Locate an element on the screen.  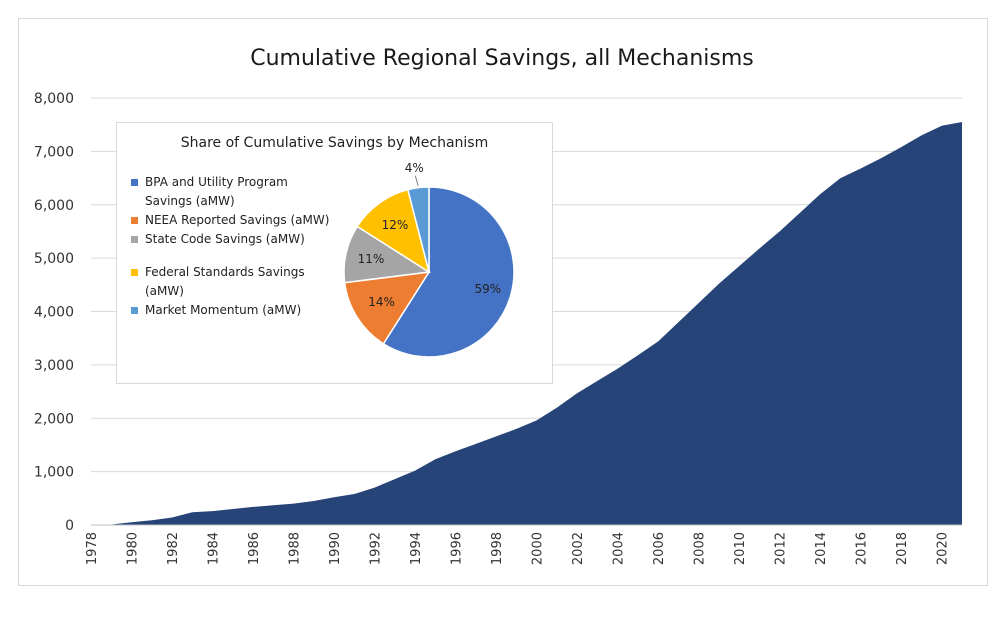
y-tick-label: 4,000 is located at coordinates (54, 313).